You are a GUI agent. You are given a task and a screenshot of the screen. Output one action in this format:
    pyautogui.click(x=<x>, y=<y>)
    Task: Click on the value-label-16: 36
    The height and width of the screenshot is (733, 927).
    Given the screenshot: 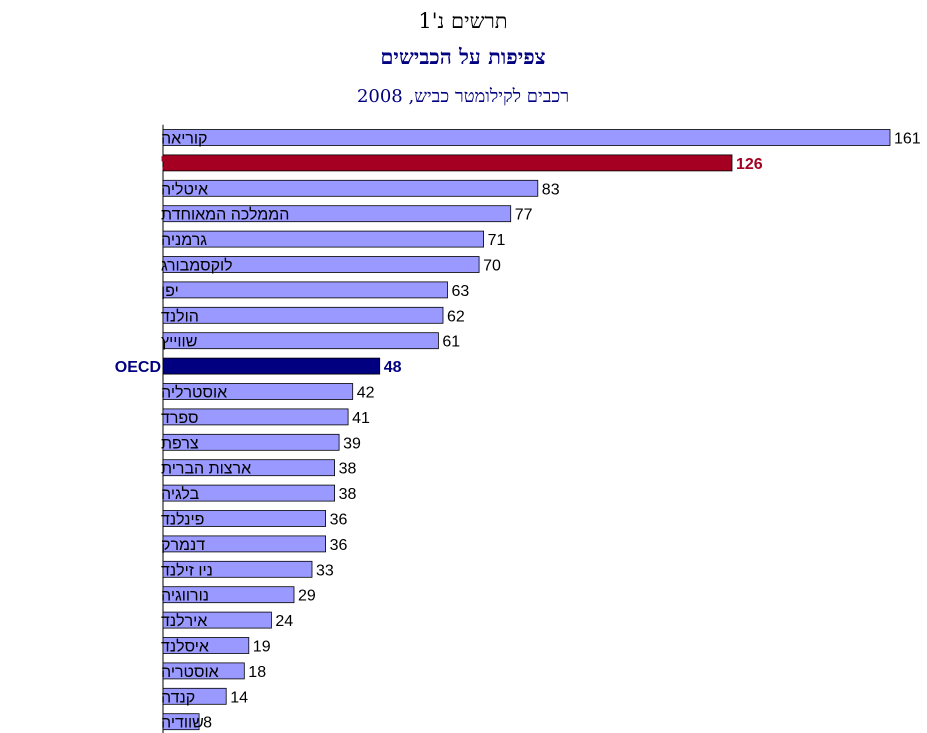 What is the action you would take?
    pyautogui.click(x=339, y=545)
    